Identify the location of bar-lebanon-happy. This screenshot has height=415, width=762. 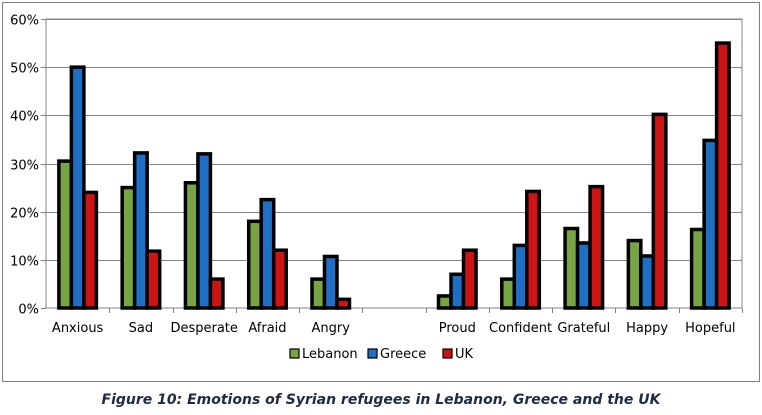
(634, 274).